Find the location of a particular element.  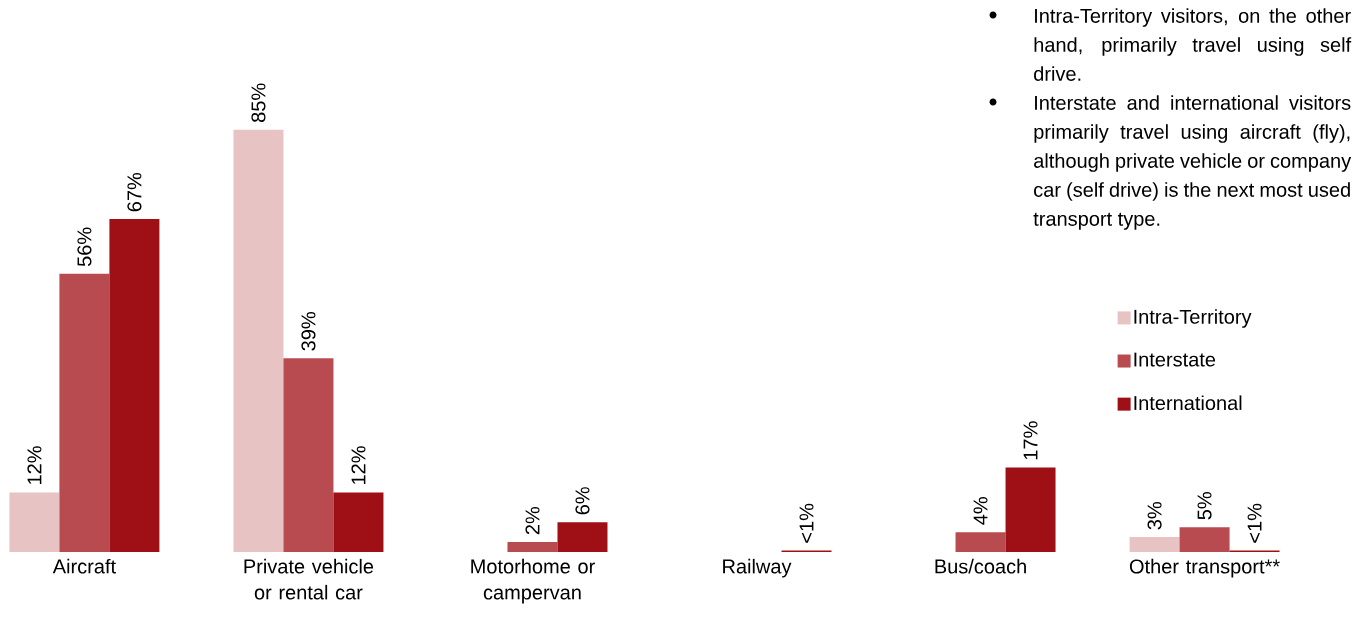

x-tick-label: Bus/coach is located at coordinates (980, 566).